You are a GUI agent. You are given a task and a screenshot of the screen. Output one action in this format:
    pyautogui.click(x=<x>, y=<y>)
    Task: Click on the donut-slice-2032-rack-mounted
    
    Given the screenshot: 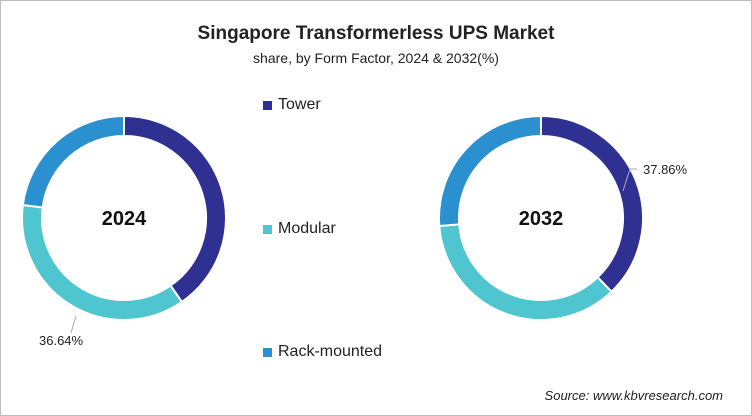 What is the action you would take?
    pyautogui.click(x=490, y=171)
    